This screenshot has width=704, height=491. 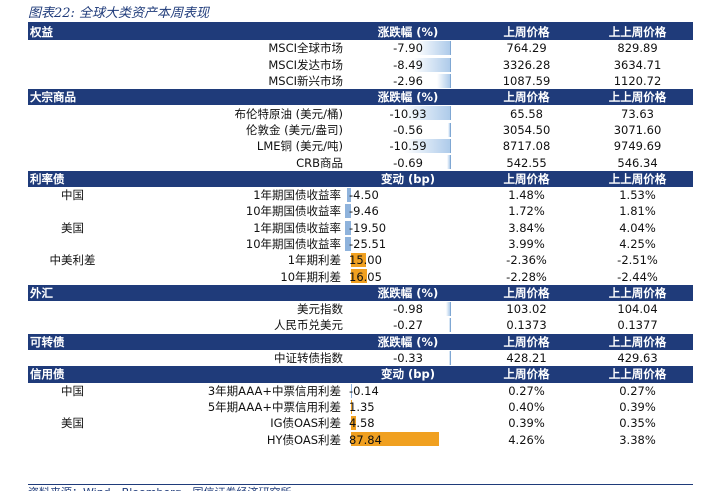 I want to click on asset-label: HY债OAS利差, so click(x=304, y=439).